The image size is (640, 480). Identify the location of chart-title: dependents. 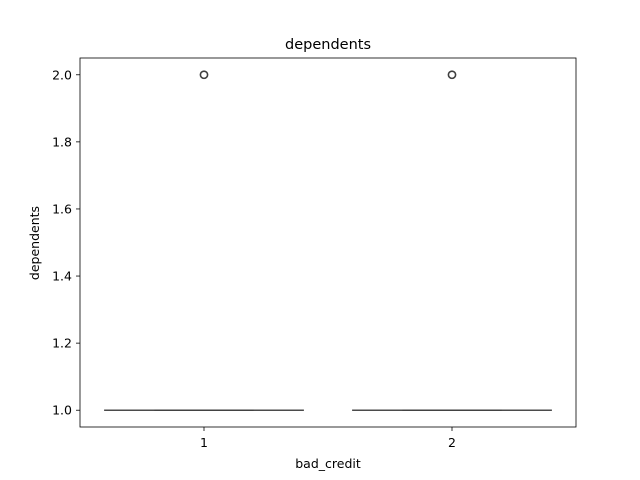
(328, 45).